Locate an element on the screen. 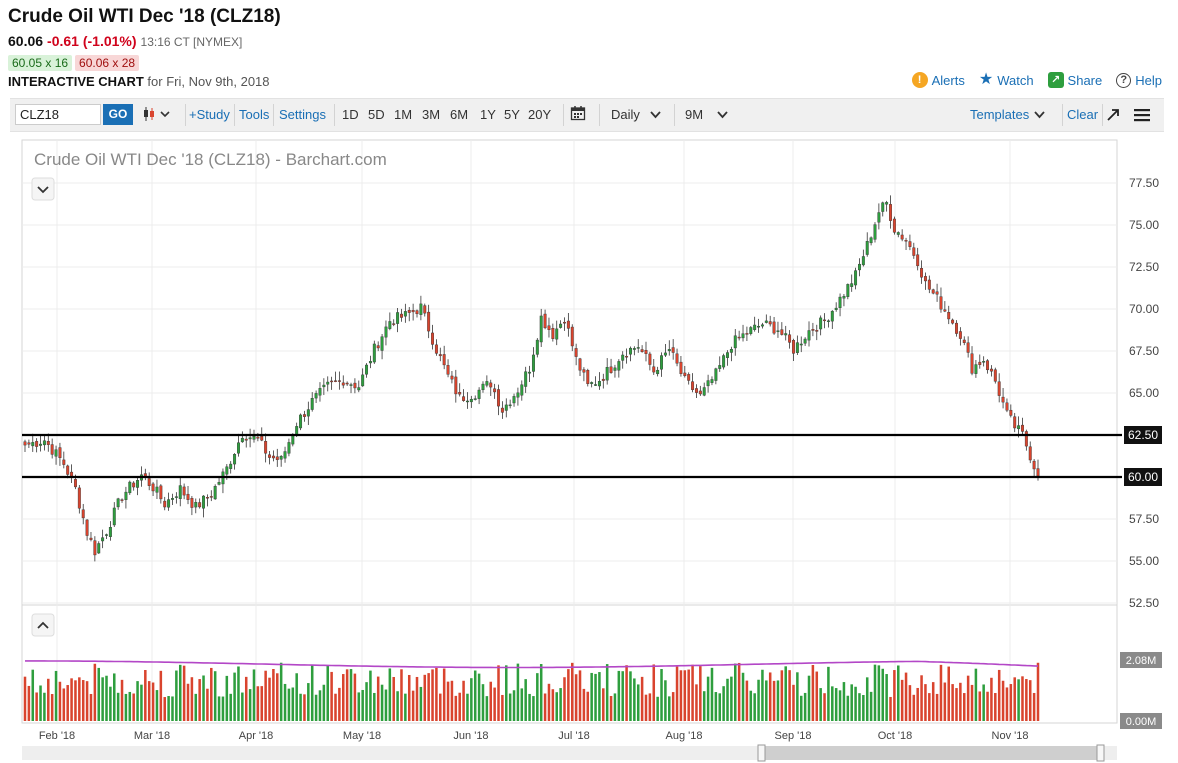  chevron-down-icon is located at coordinates (722, 114).